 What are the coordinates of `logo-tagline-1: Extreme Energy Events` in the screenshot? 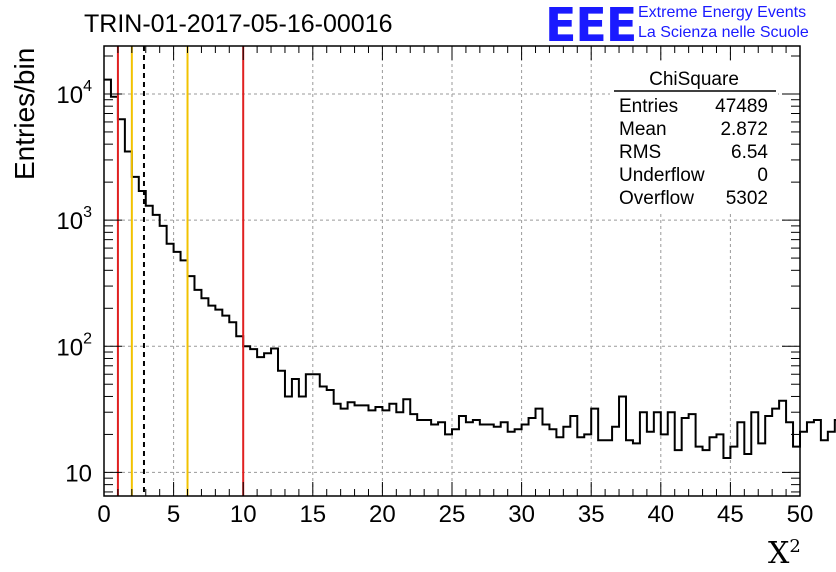 It's located at (722, 12).